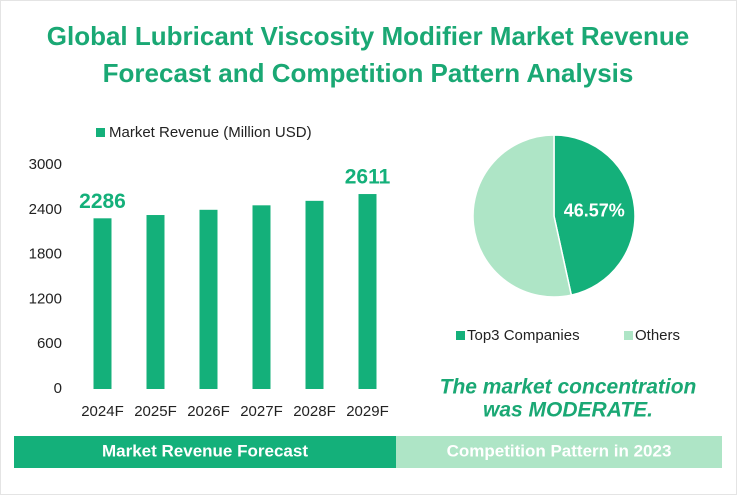 This screenshot has width=737, height=495. I want to click on legend-label: Market Revenue (Million USD), so click(210, 132).